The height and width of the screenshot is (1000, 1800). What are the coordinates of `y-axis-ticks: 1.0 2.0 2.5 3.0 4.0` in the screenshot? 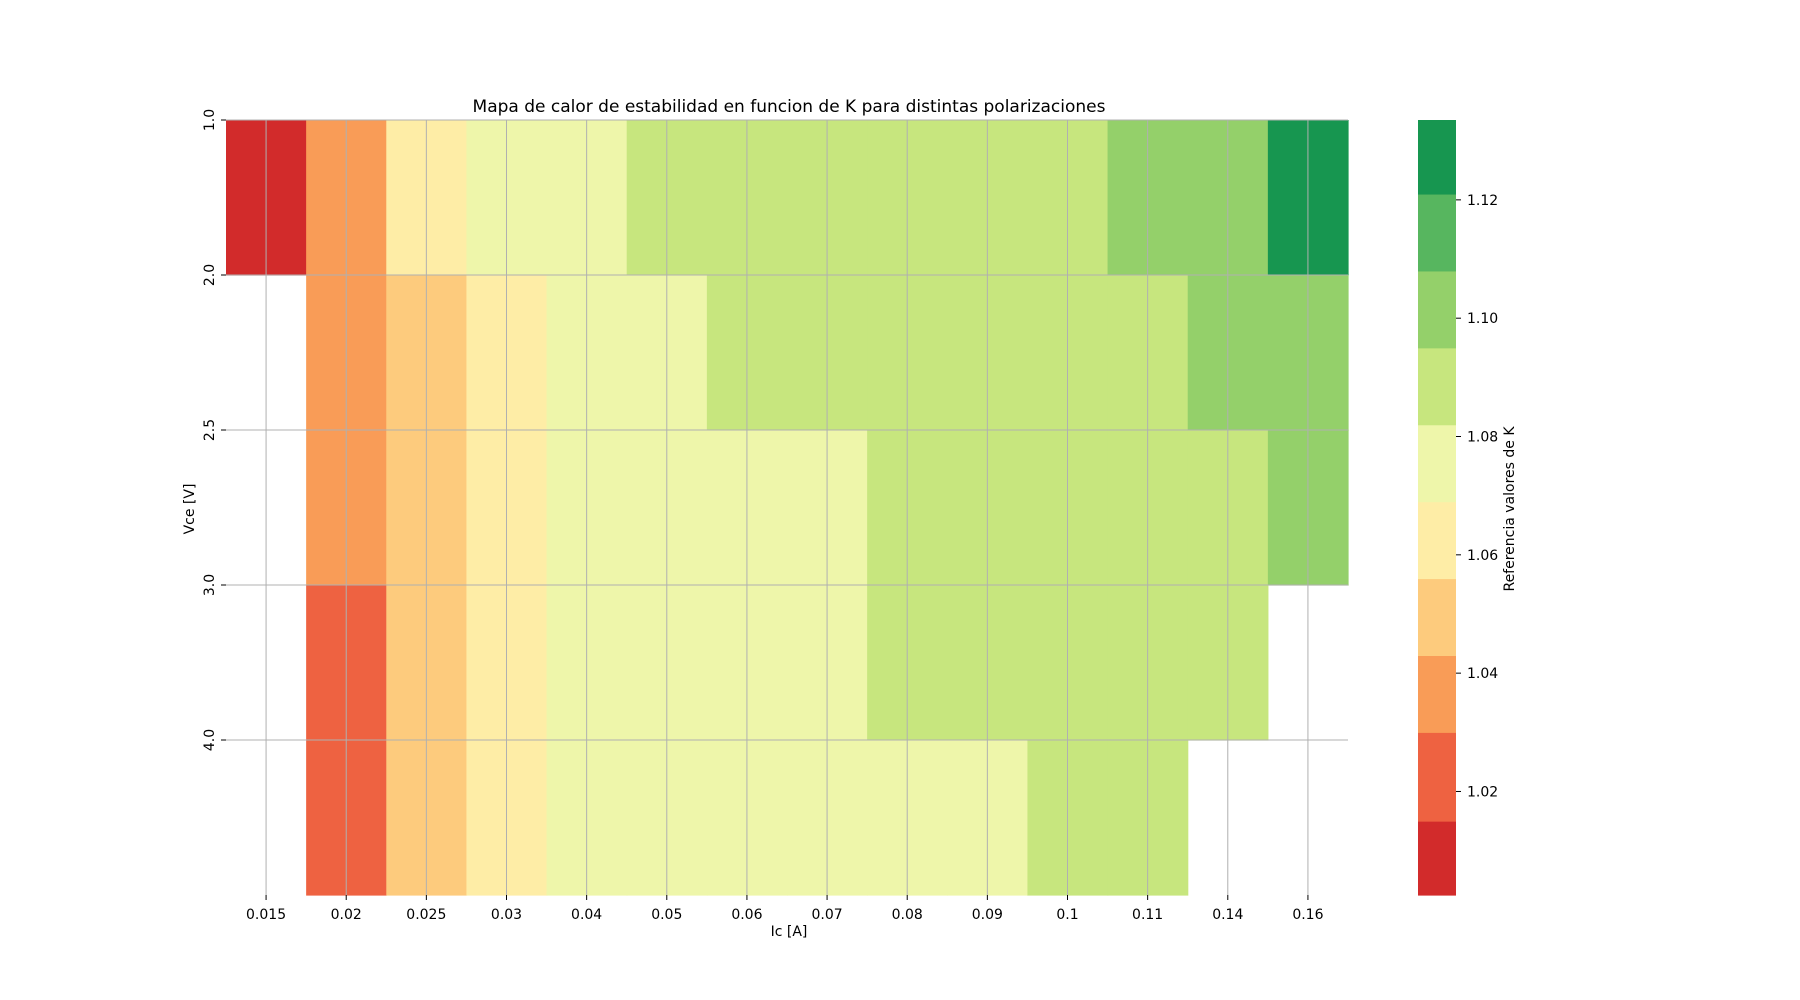 It's located at (214, 430).